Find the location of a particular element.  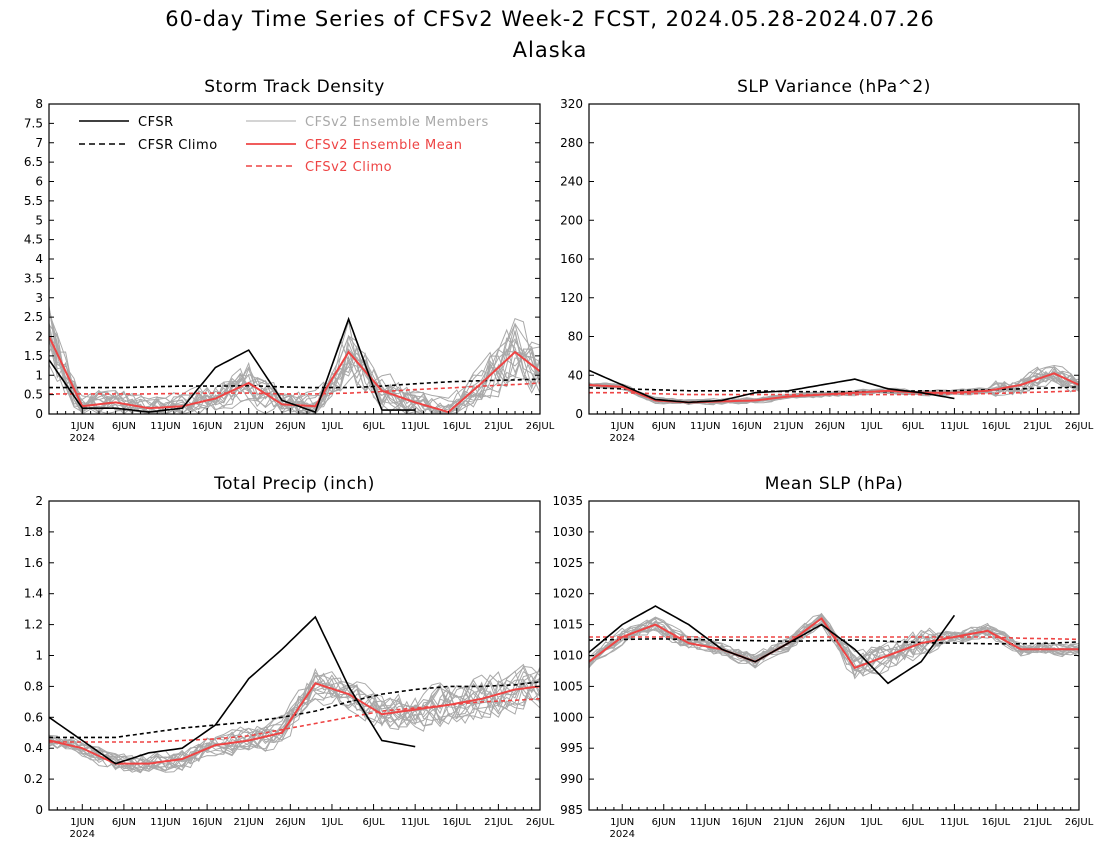

y-tick-label: 1.2 is located at coordinates (33, 625).